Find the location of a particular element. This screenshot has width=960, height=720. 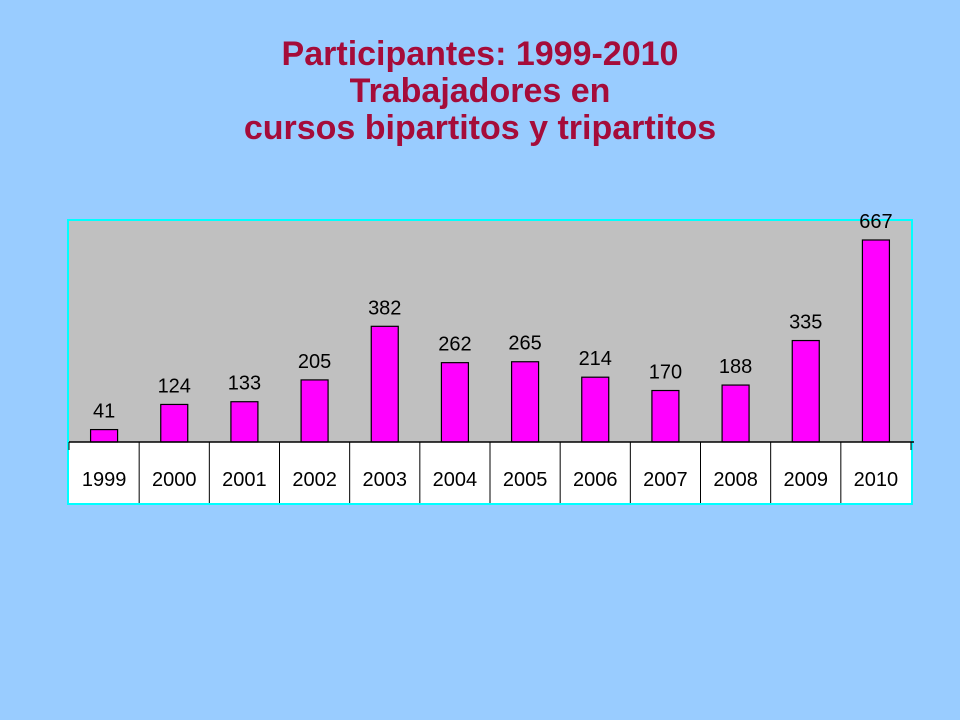

category-label-1999: 1999 is located at coordinates (104, 480).